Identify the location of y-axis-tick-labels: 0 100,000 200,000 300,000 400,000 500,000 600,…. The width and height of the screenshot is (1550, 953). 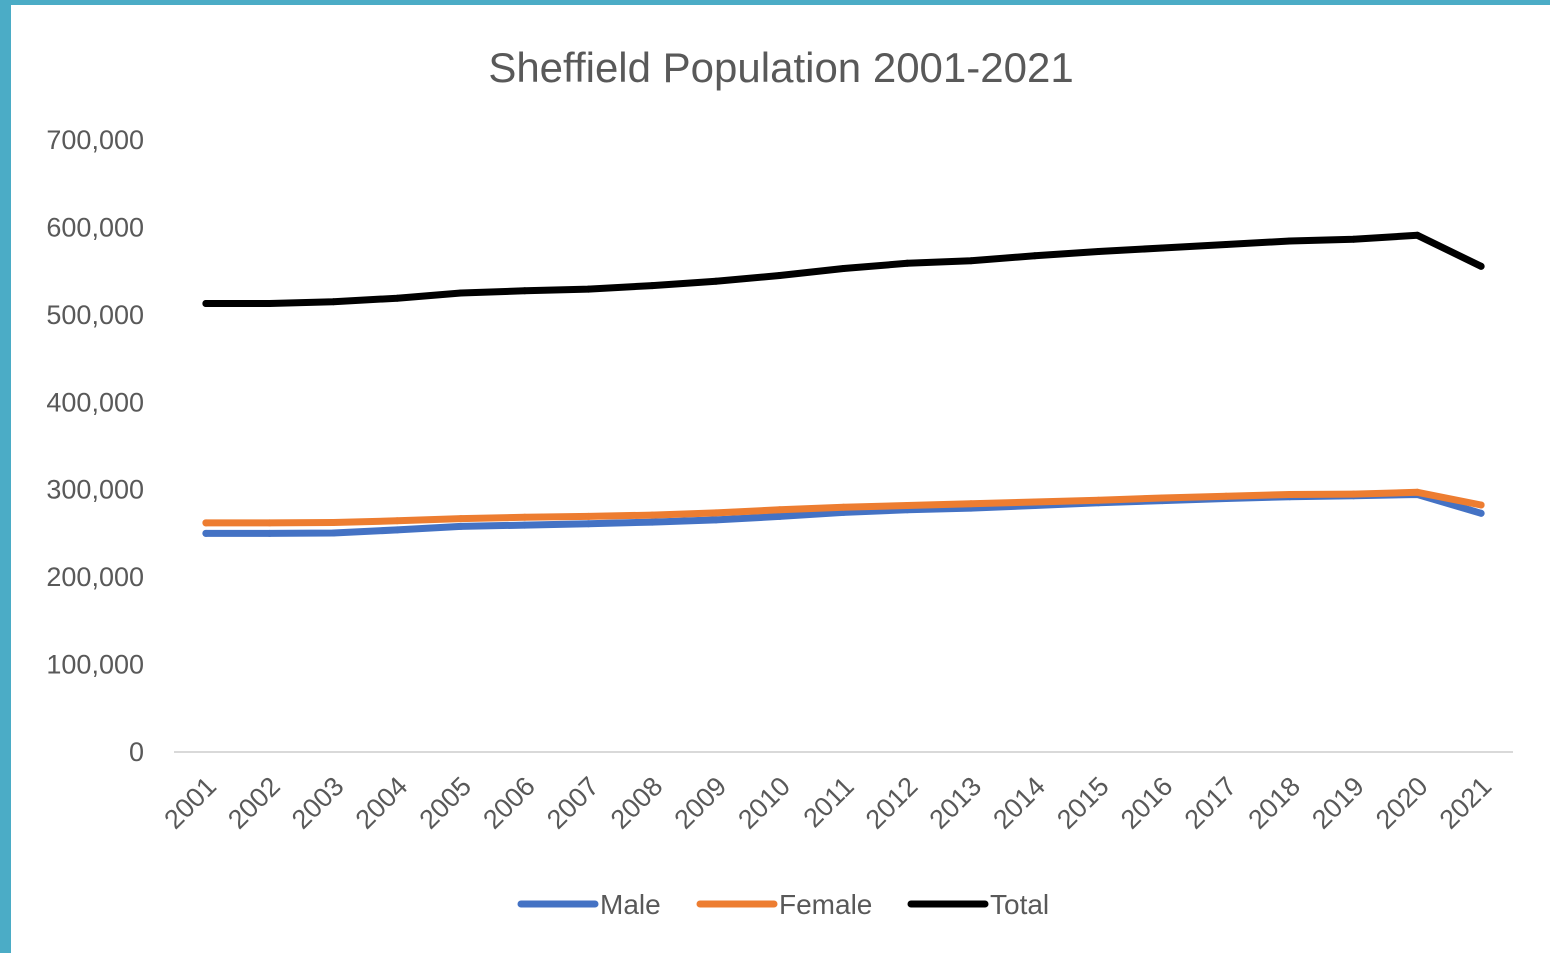
(95, 446).